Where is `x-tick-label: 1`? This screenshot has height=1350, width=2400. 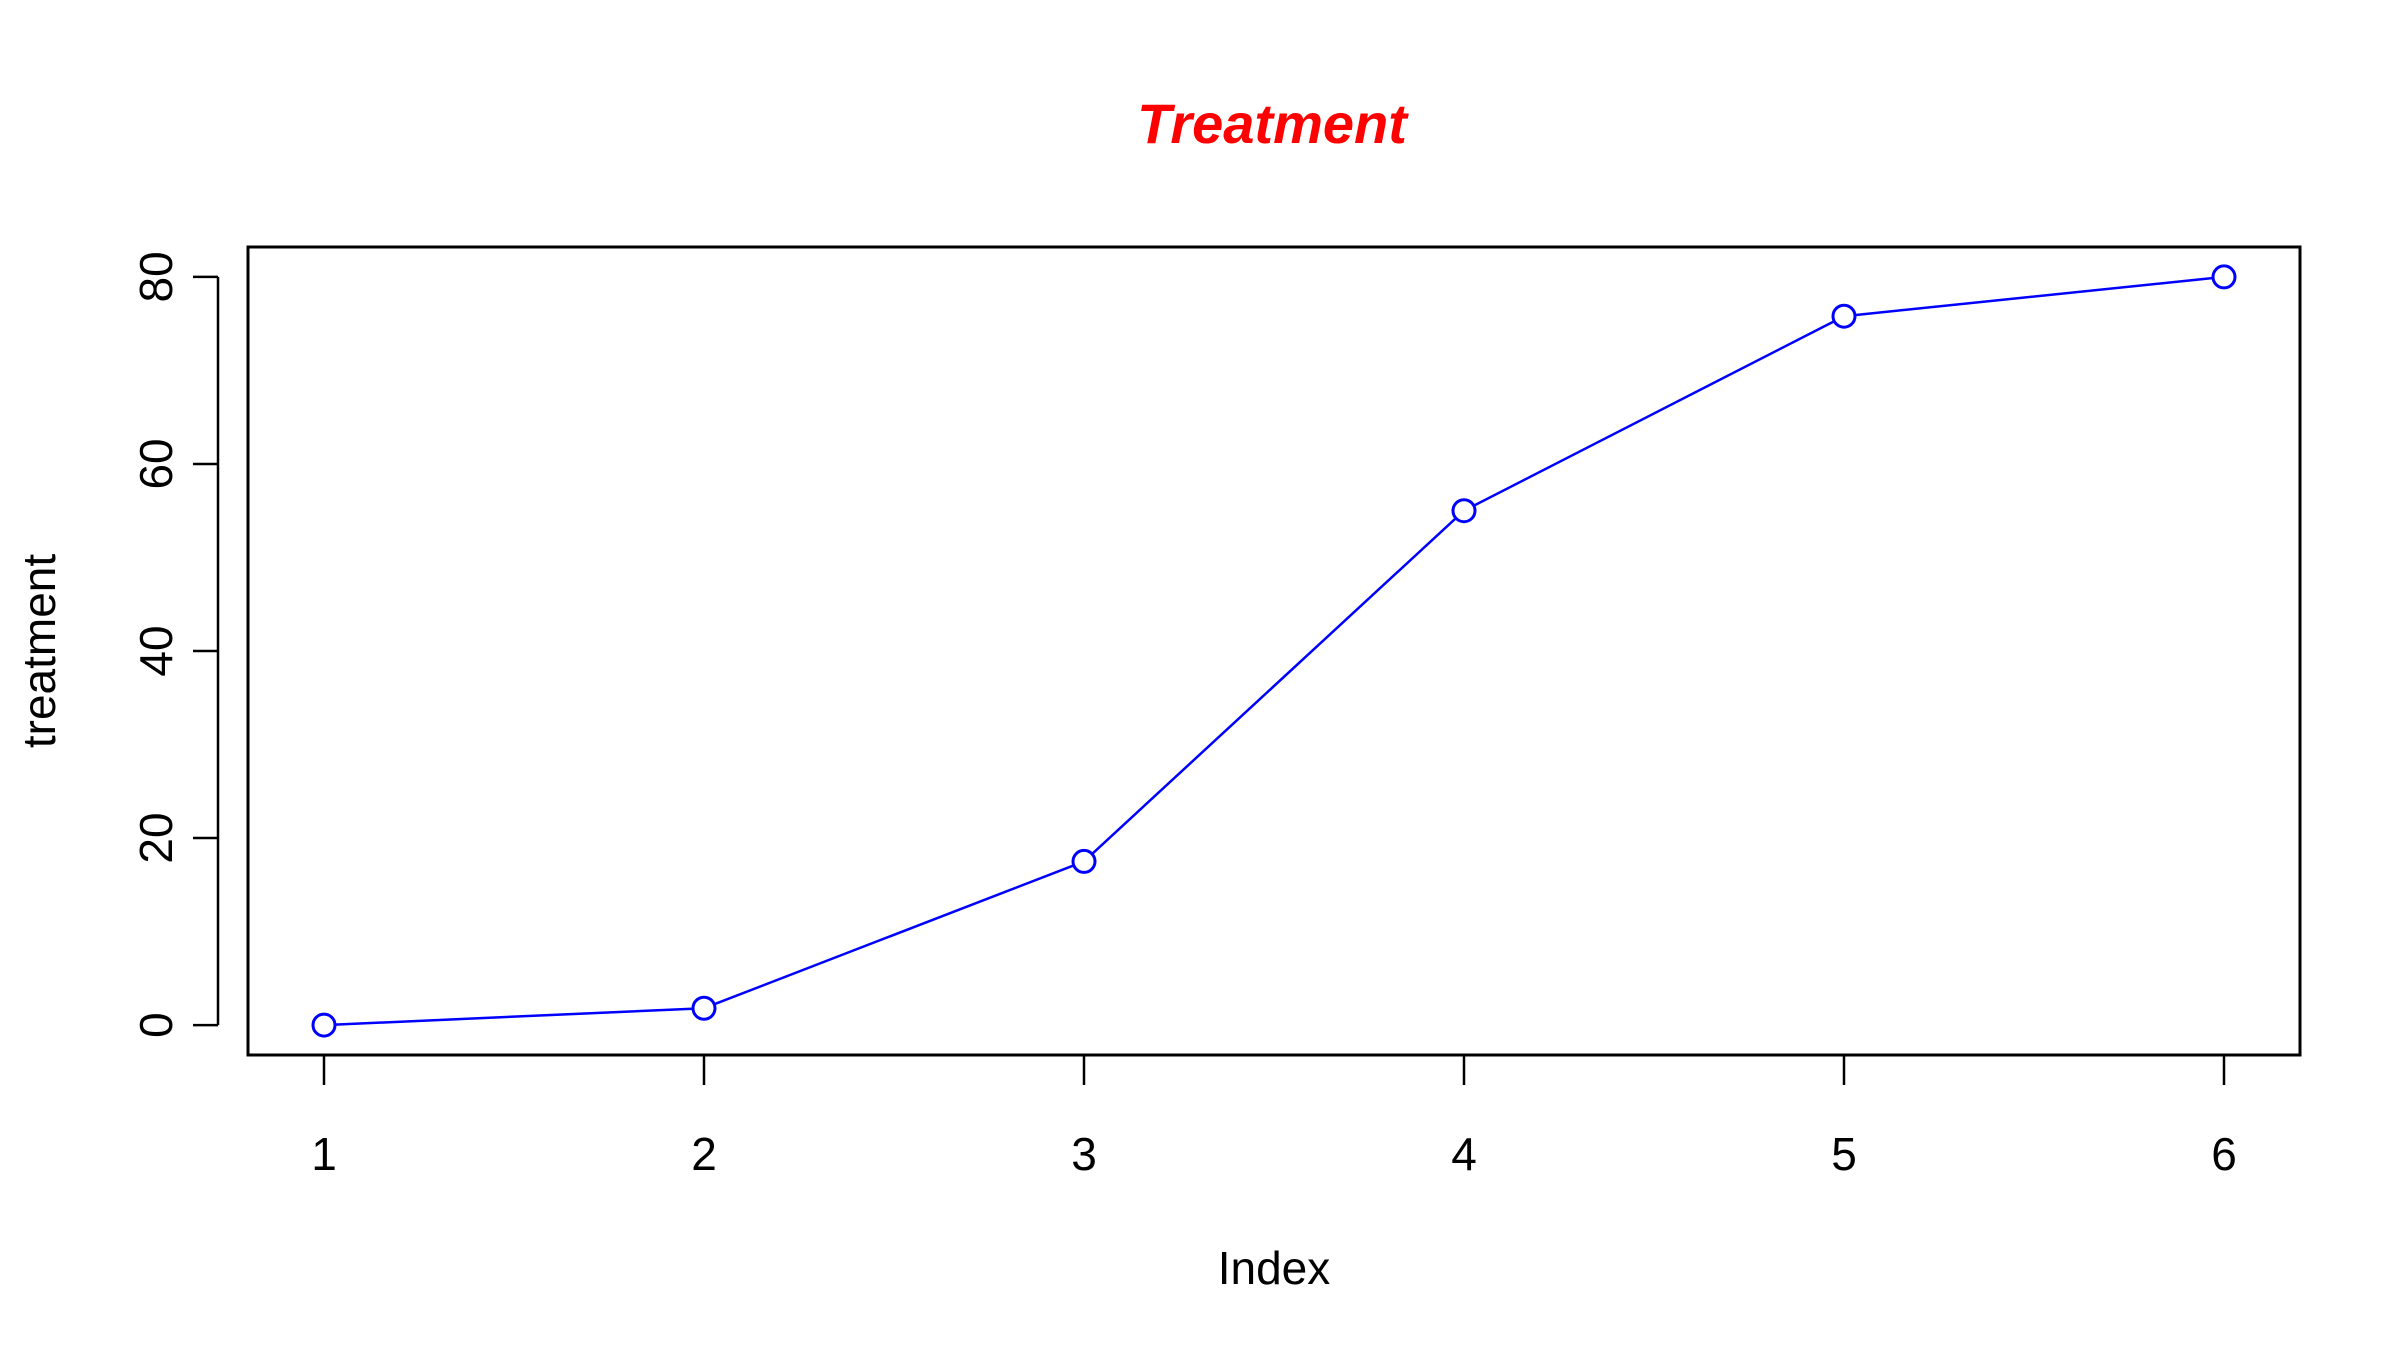 x-tick-label: 1 is located at coordinates (324, 1154).